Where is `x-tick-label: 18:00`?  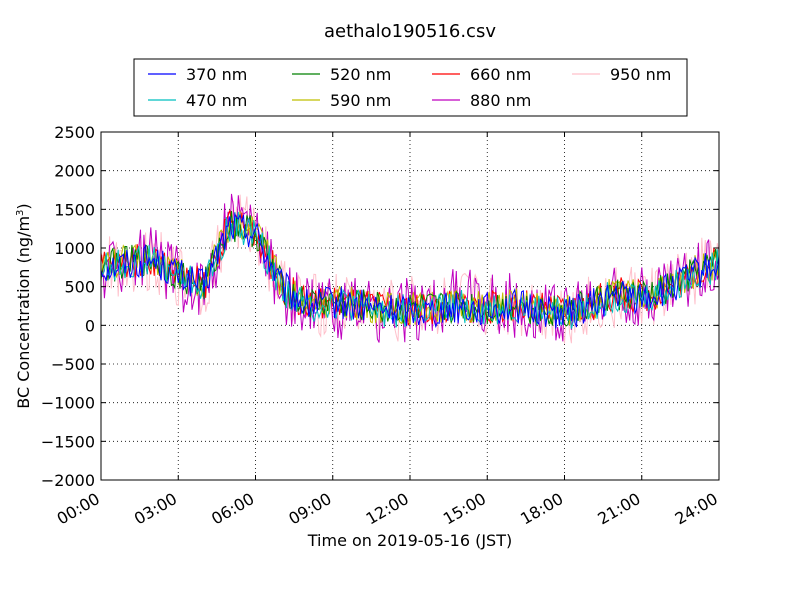
x-tick-label: 18:00 is located at coordinates (541, 509).